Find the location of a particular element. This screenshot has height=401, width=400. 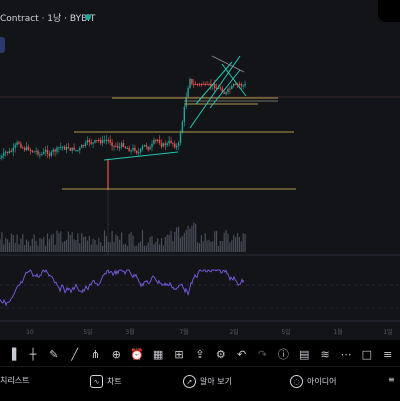

x-axis-tick-label: 1일 is located at coordinates (387, 332).